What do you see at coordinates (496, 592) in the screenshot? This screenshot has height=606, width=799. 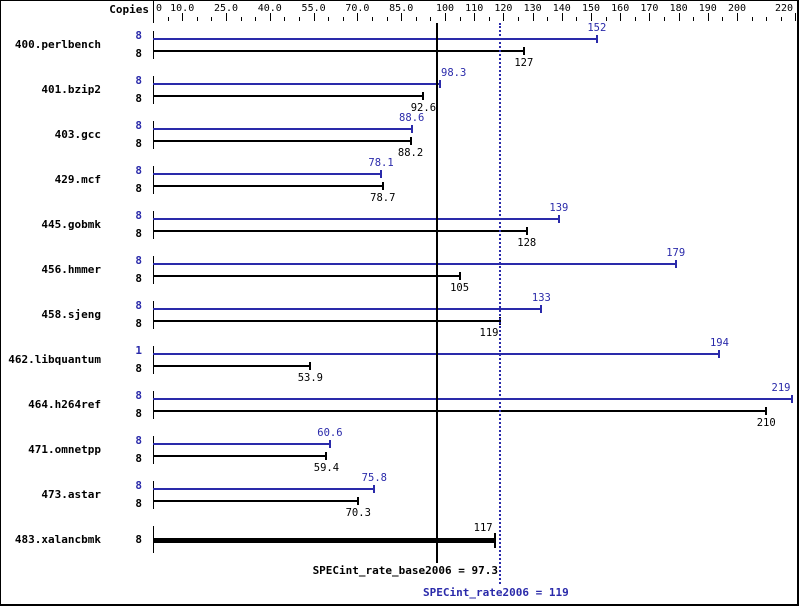 I see `peak-summary-label: SPECint_rate2006 = 119` at bounding box center [496, 592].